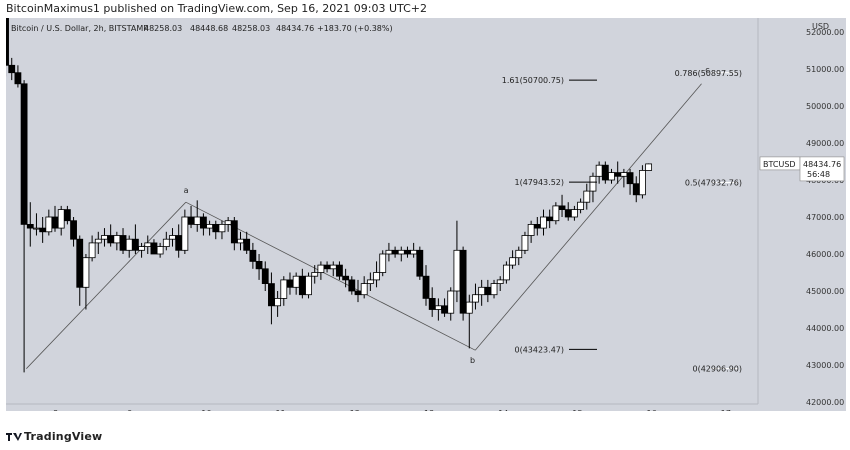 The image size is (850, 450). What do you see at coordinates (425, 437) in the screenshot?
I see `footer-bar: TradingView` at bounding box center [425, 437].